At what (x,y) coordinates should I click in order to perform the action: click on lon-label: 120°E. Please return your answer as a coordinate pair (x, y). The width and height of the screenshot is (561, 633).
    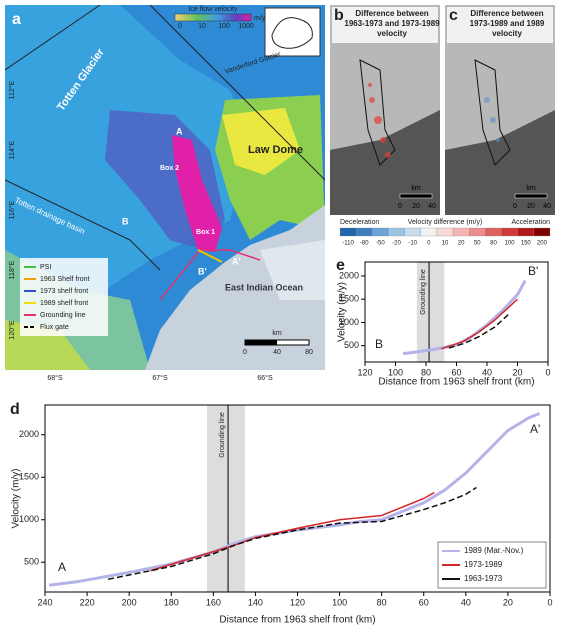
    Looking at the image, I should click on (12, 329).